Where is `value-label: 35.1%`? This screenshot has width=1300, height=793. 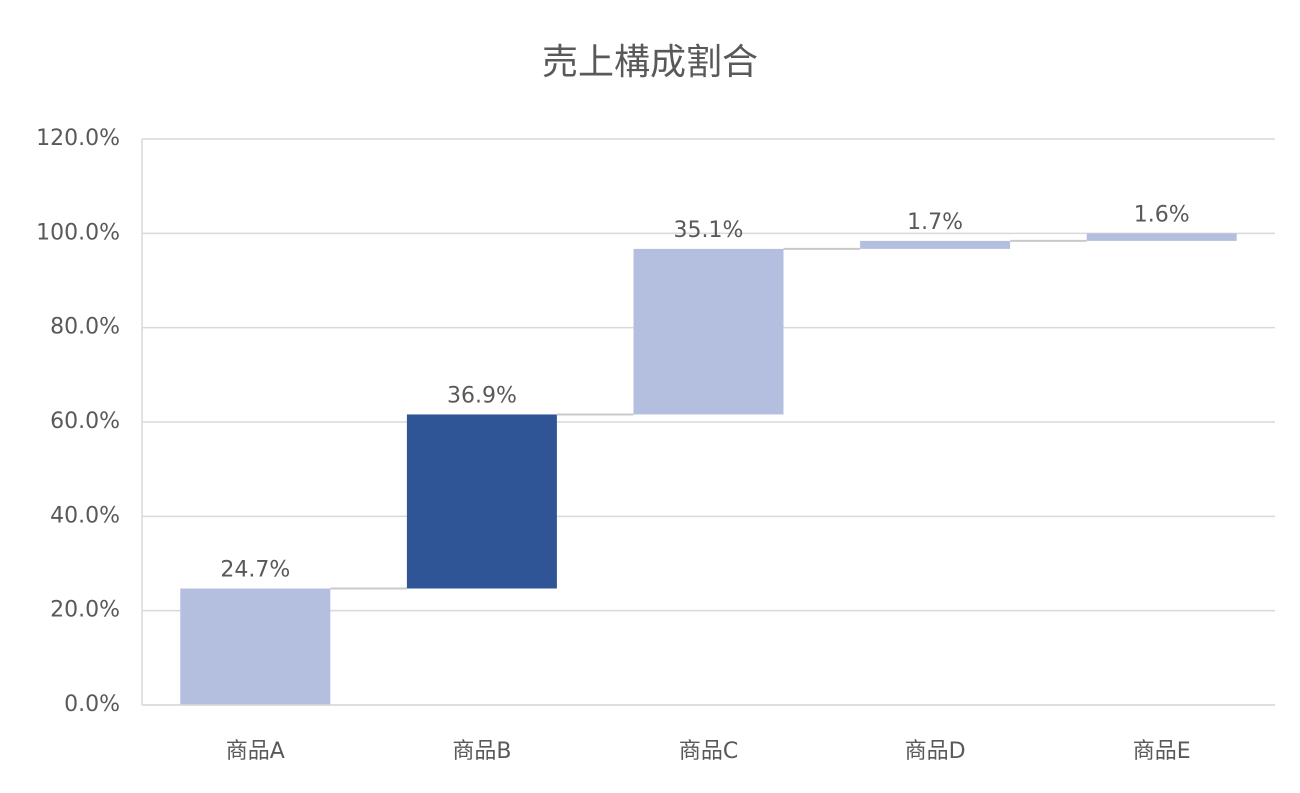
value-label: 35.1% is located at coordinates (709, 230).